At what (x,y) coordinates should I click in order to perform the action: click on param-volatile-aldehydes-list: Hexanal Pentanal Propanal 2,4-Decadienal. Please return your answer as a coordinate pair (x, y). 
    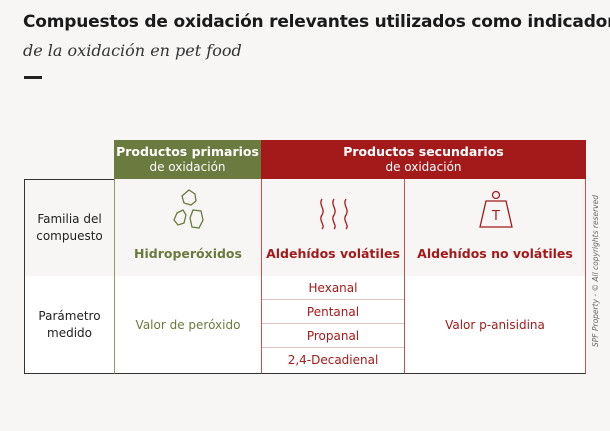
    Looking at the image, I should click on (333, 325).